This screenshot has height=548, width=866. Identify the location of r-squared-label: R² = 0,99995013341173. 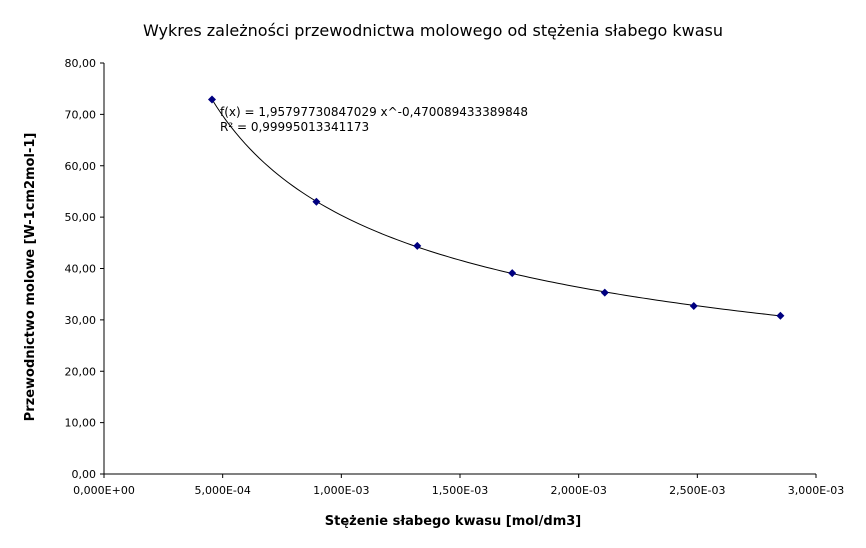
(294, 127).